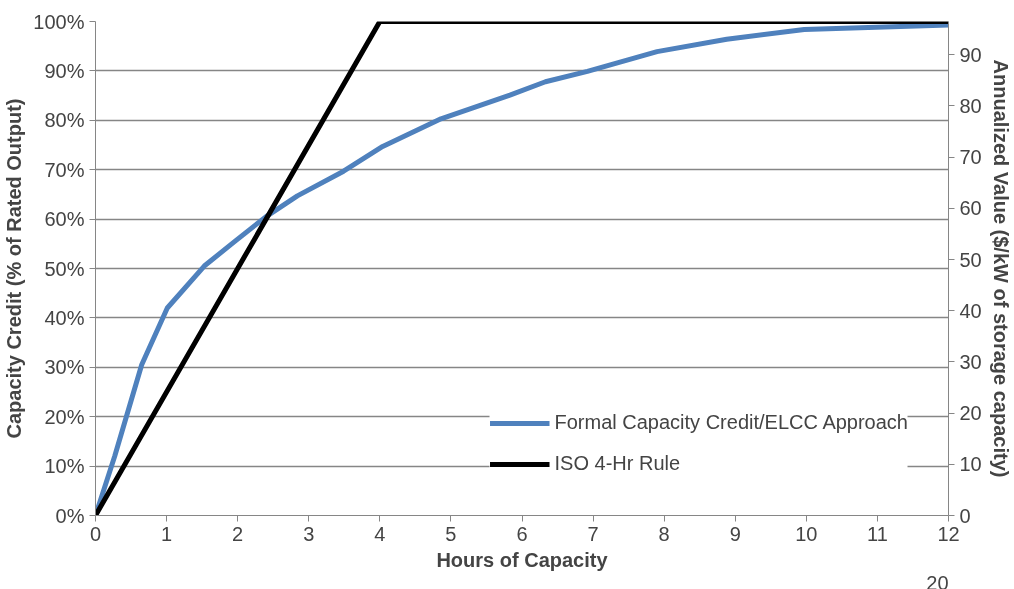  I want to click on y2-tick-label: 30, so click(970, 361).